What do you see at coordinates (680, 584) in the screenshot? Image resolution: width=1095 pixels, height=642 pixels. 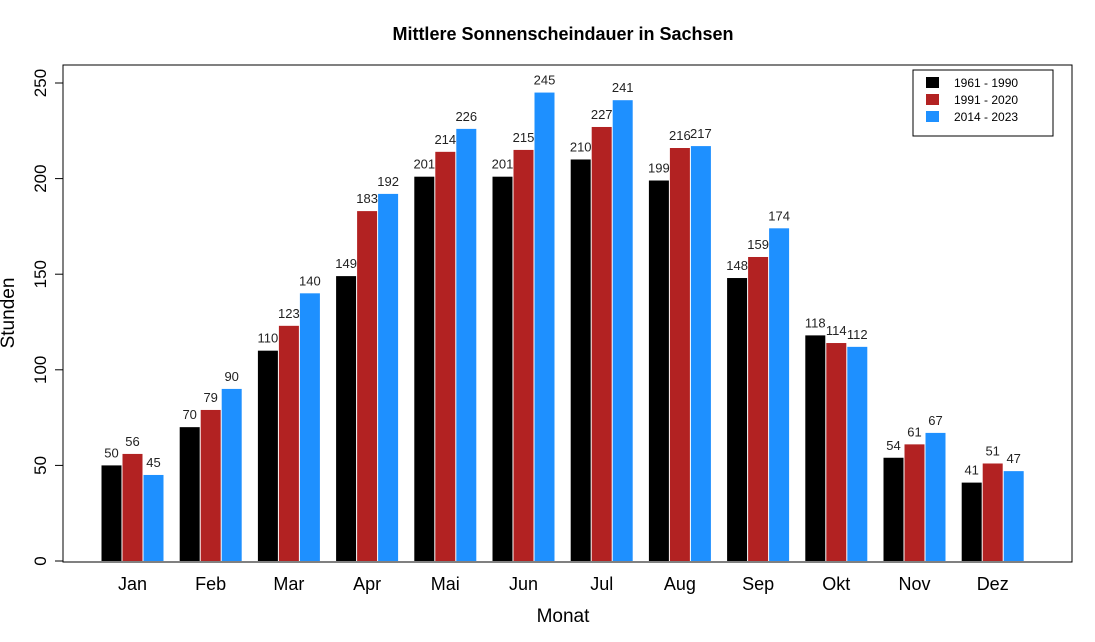 I see `x-tick-label-aug: Aug` at bounding box center [680, 584].